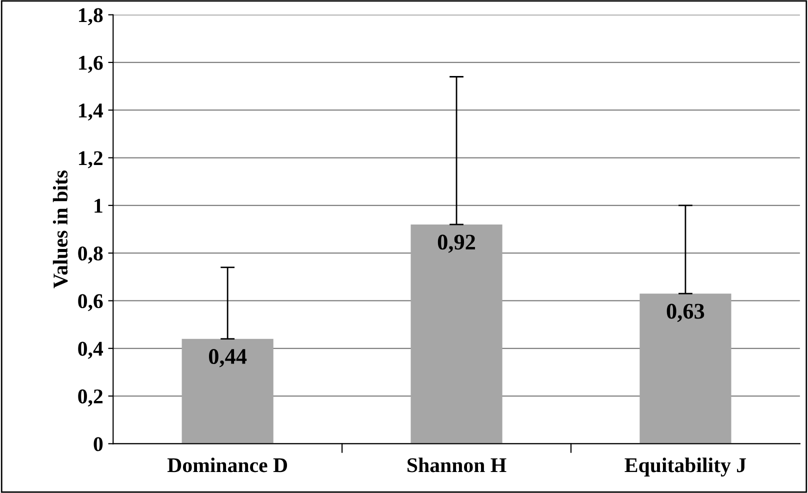  What do you see at coordinates (98, 205) in the screenshot?
I see `y-tick-label: 1` at bounding box center [98, 205].